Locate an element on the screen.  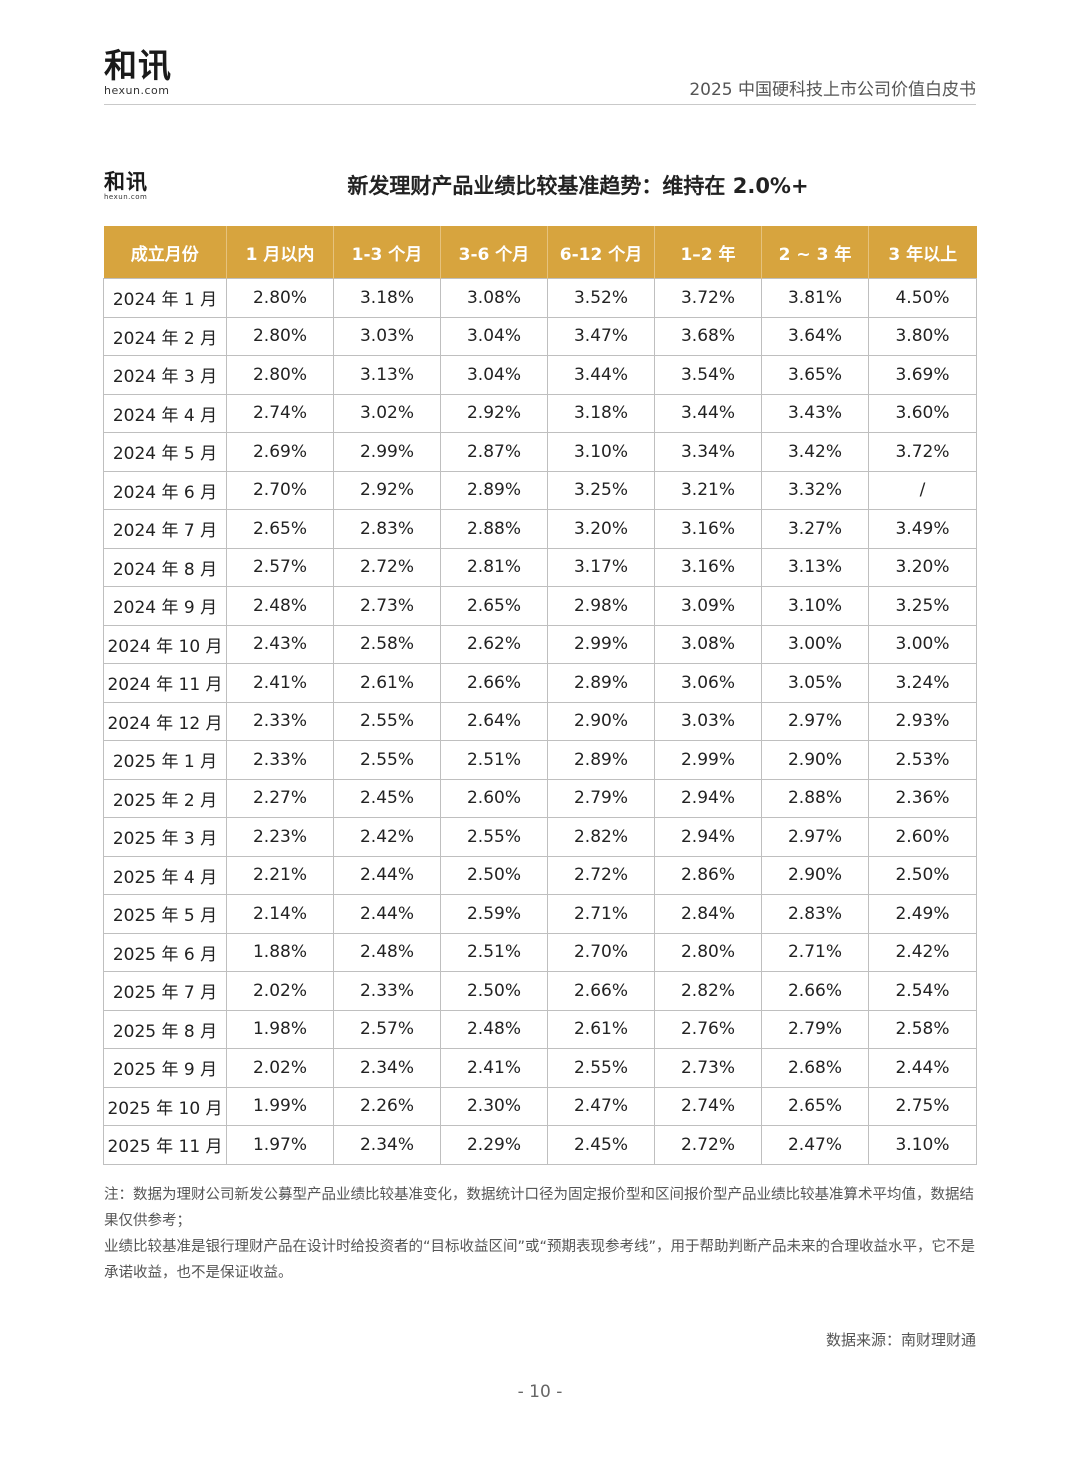
rate-cell: 2.88% is located at coordinates (815, 798).